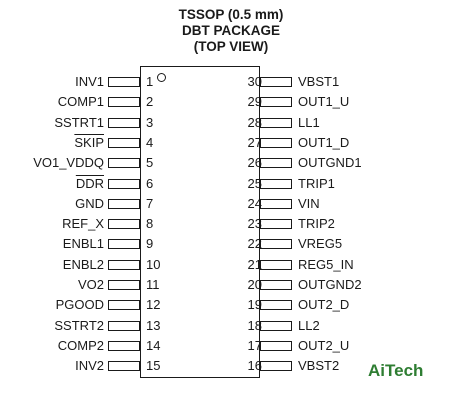 The height and width of the screenshot is (401, 462). Describe the element at coordinates (319, 366) in the screenshot. I see `pin-name: VBST2` at that location.